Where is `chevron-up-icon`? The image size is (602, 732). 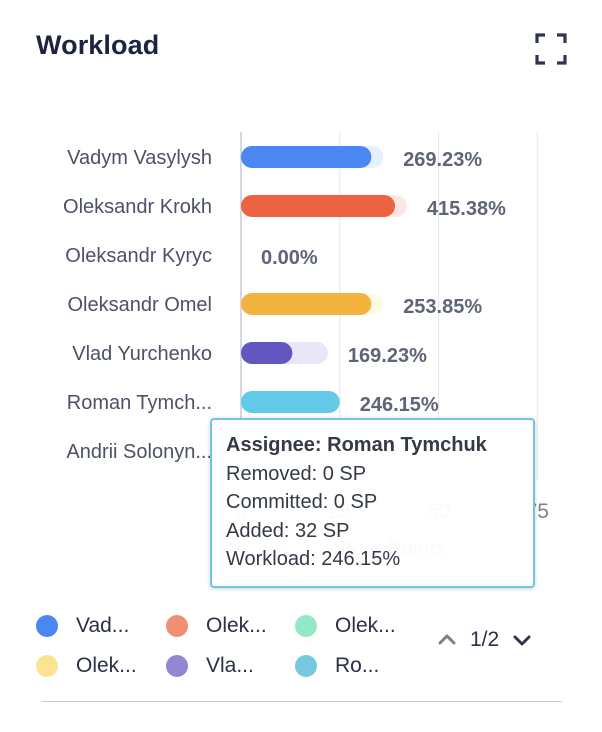
chevron-up-icon is located at coordinates (447, 640).